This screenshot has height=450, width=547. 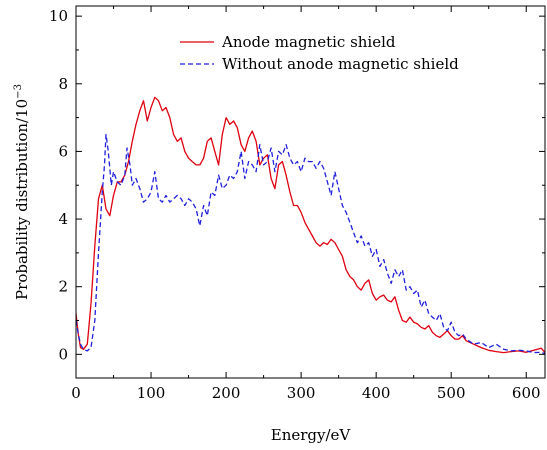 I want to click on x-tick-label: 600, so click(x=526, y=393).